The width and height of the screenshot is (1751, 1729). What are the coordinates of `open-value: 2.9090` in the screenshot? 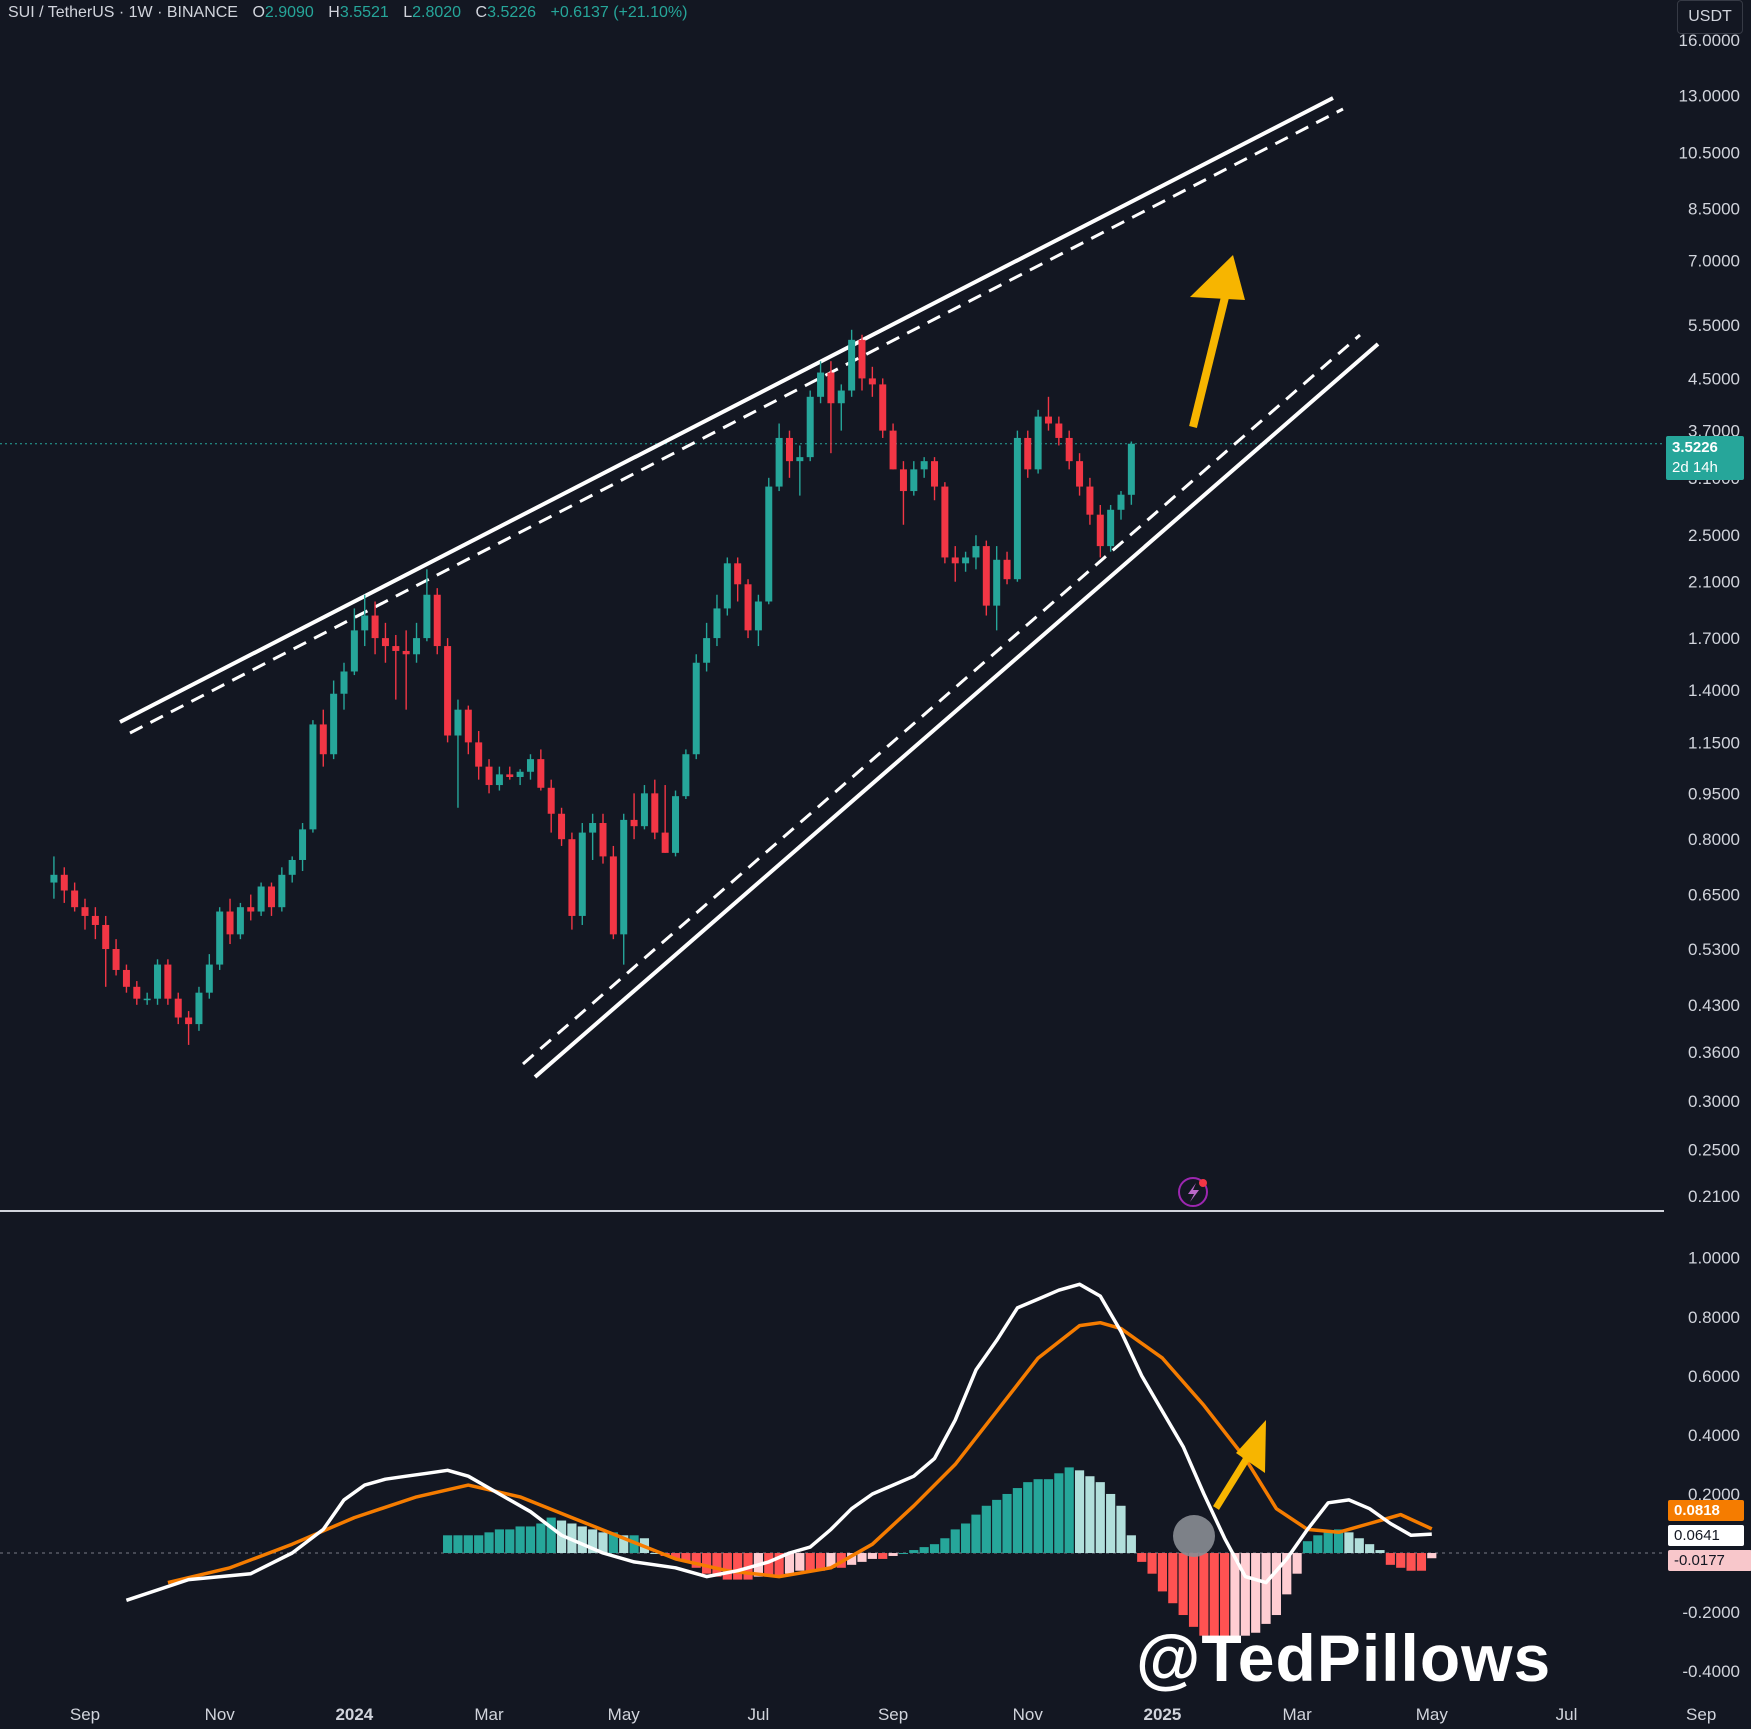 It's located at (289, 12).